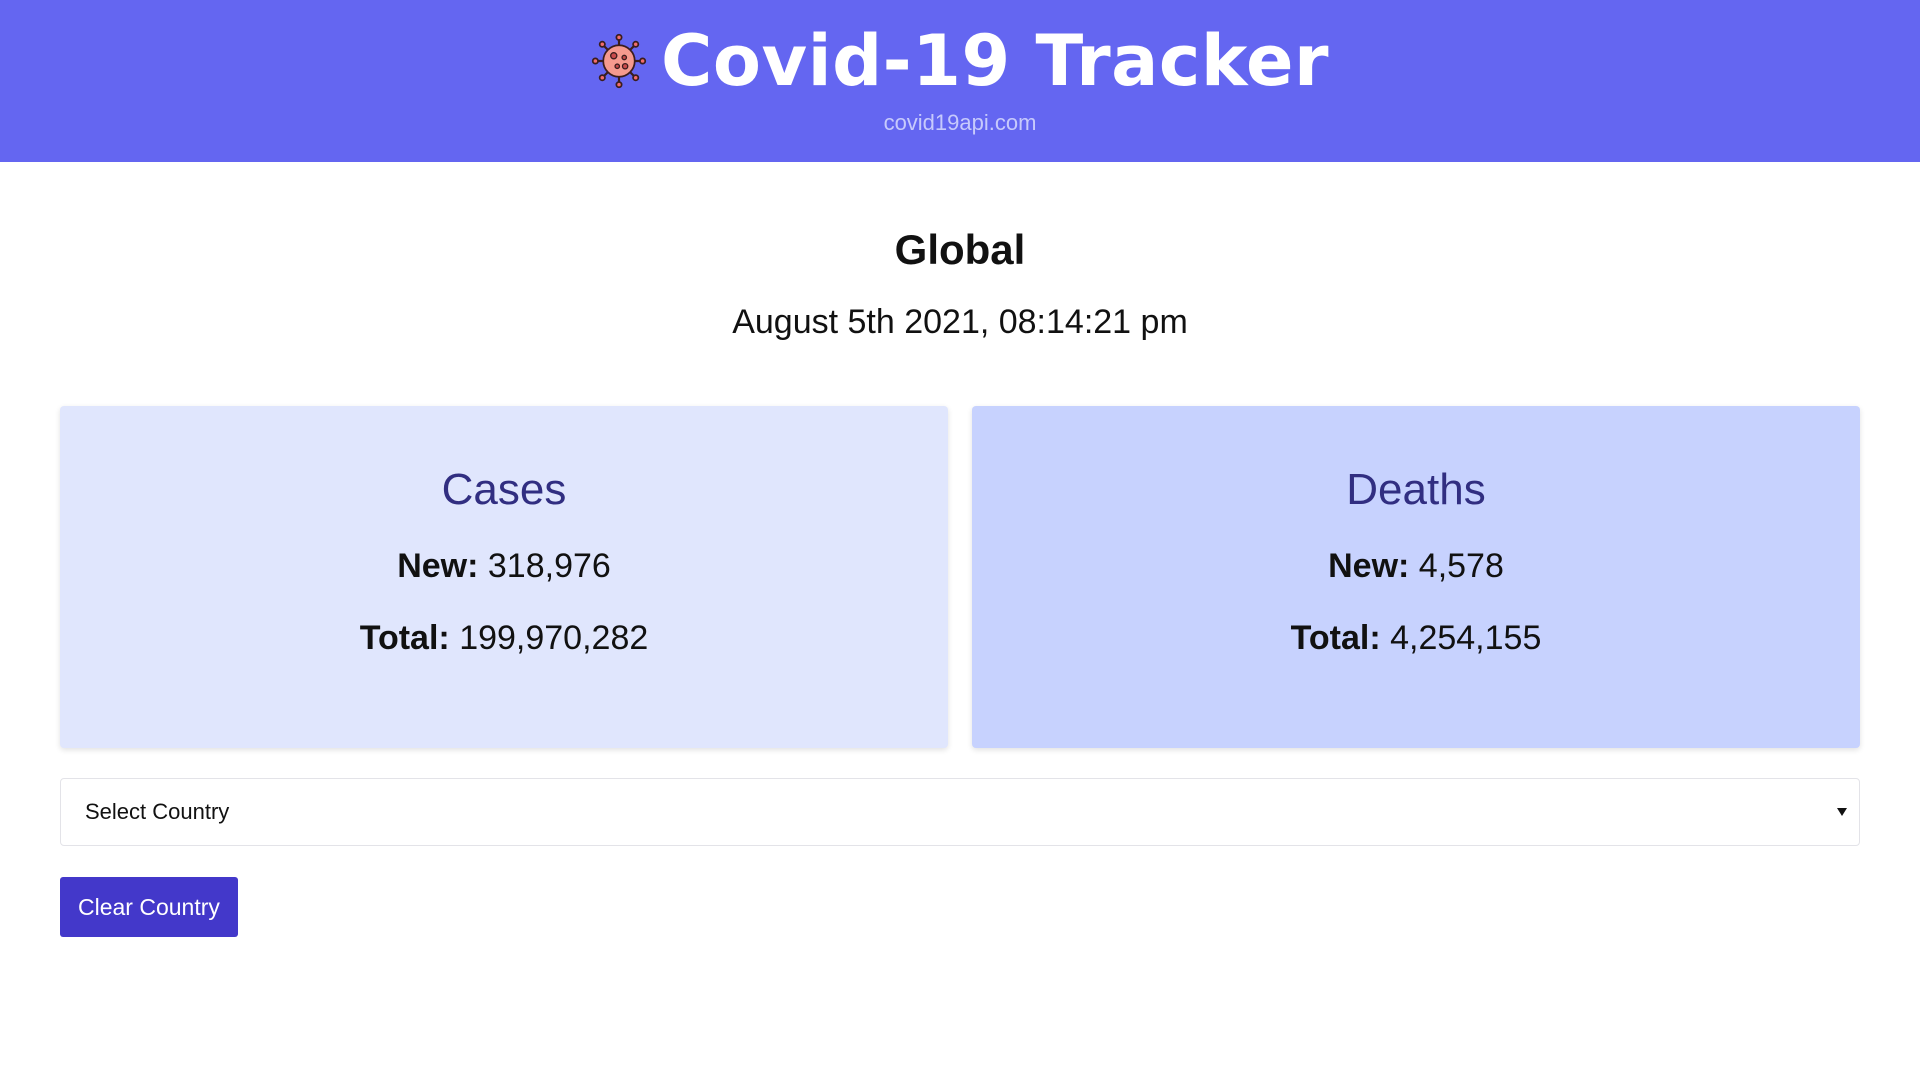 This screenshot has height=1080, width=1920. I want to click on deaths-card-title: Deaths, so click(1416, 489).